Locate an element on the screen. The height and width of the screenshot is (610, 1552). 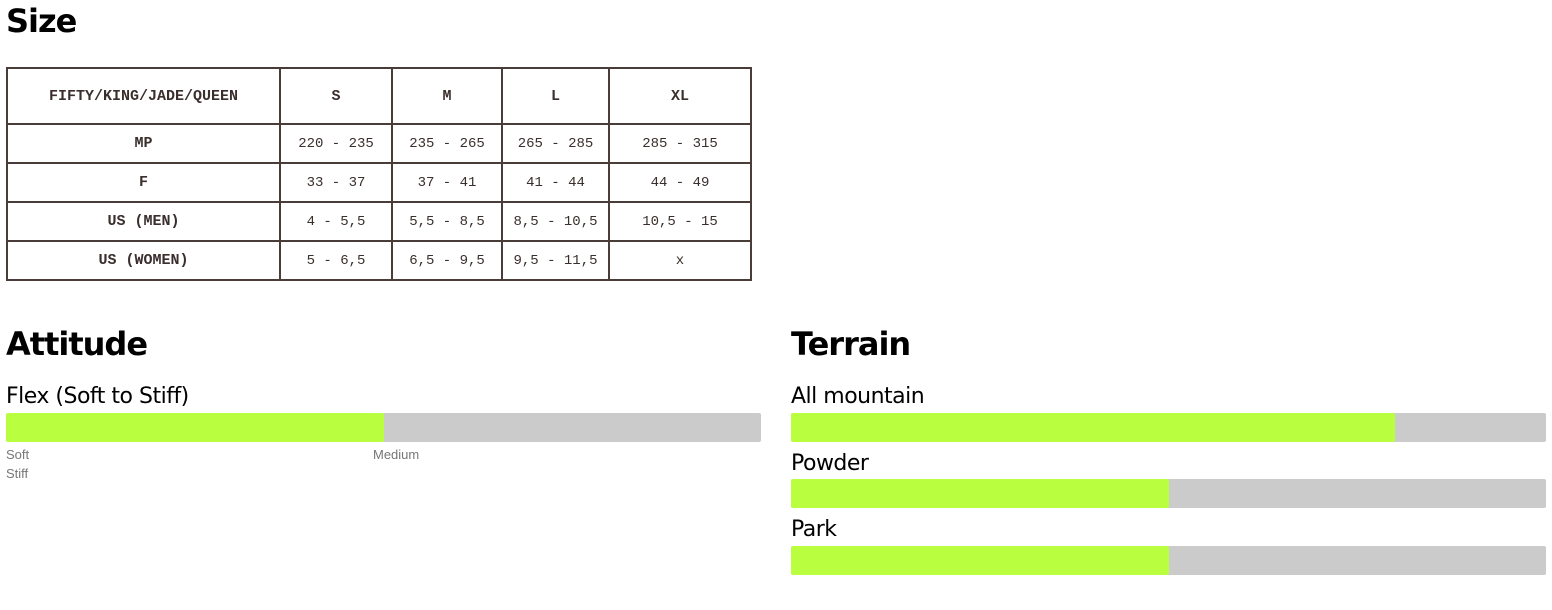
table-cell: 9,5 - 11,5 is located at coordinates (555, 260).